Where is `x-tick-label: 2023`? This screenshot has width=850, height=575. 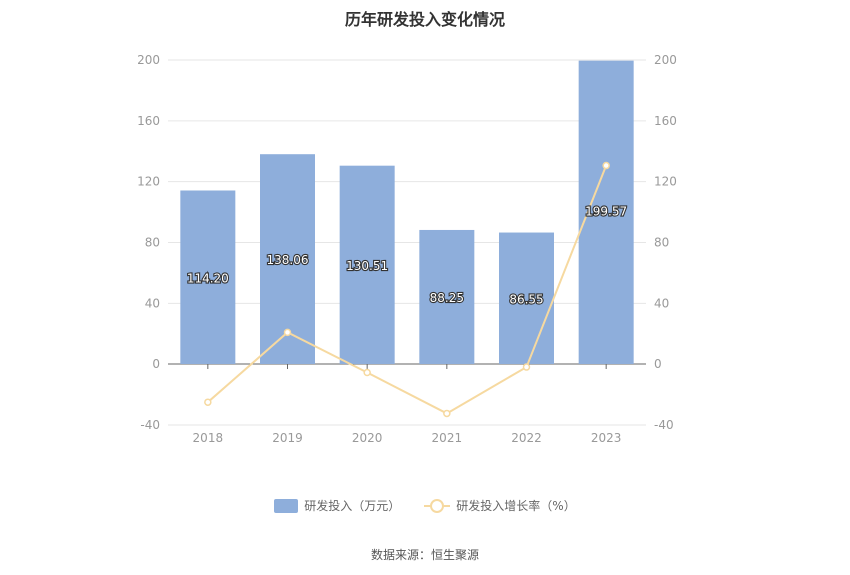 x-tick-label: 2023 is located at coordinates (606, 438).